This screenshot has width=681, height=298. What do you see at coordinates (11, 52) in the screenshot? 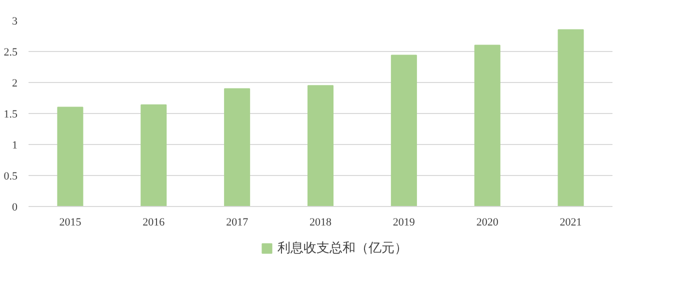
I see `y-tick-label: 2.5` at bounding box center [11, 52].